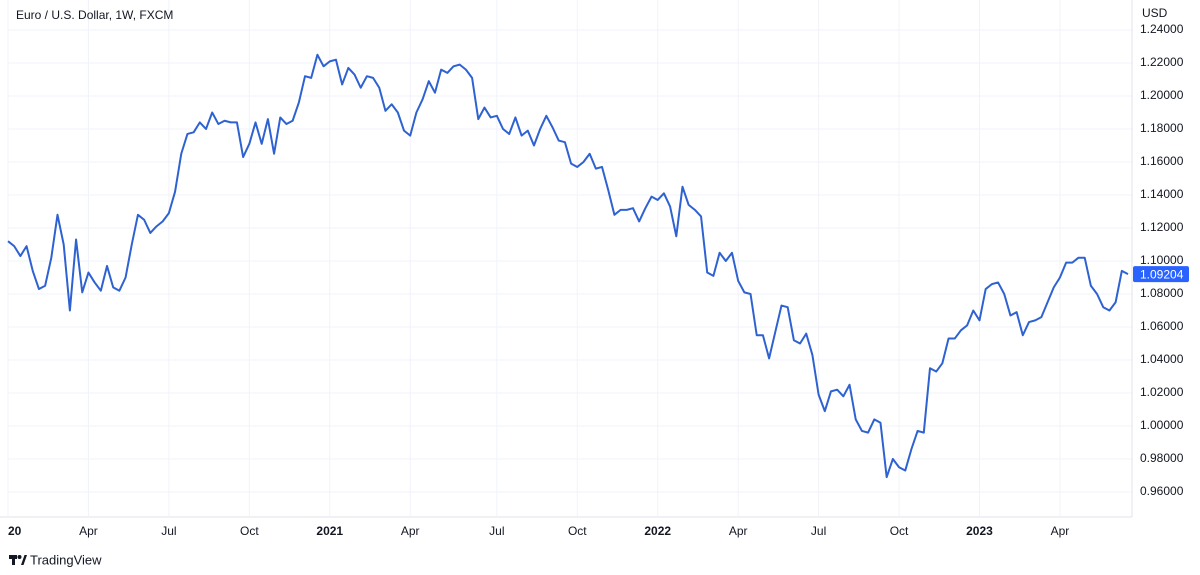 The image size is (1200, 575). Describe the element at coordinates (1162, 260) in the screenshot. I see `y-tick-label: 1.10000` at that location.